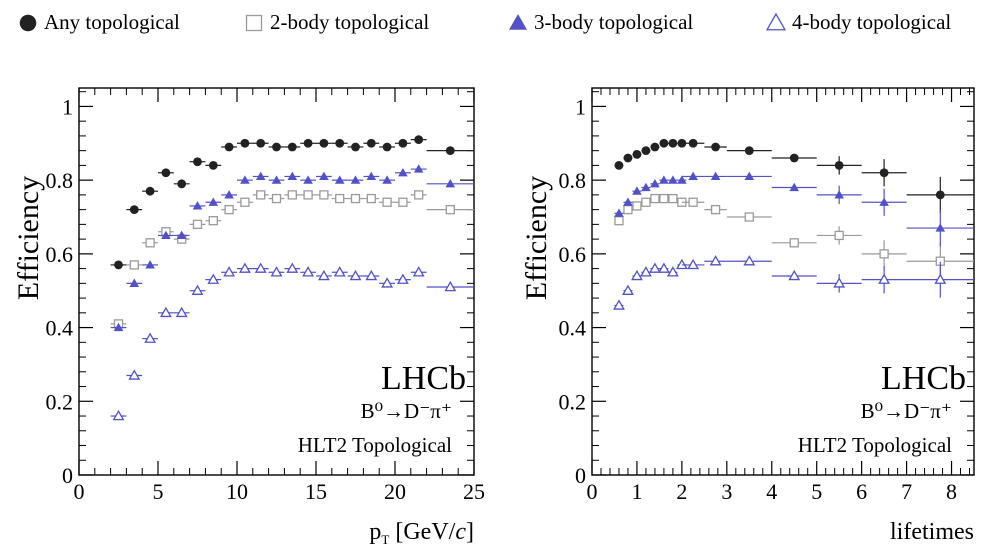 This screenshot has width=998, height=547. Describe the element at coordinates (350, 21) in the screenshot. I see `legend-label: 2-body topological` at that location.